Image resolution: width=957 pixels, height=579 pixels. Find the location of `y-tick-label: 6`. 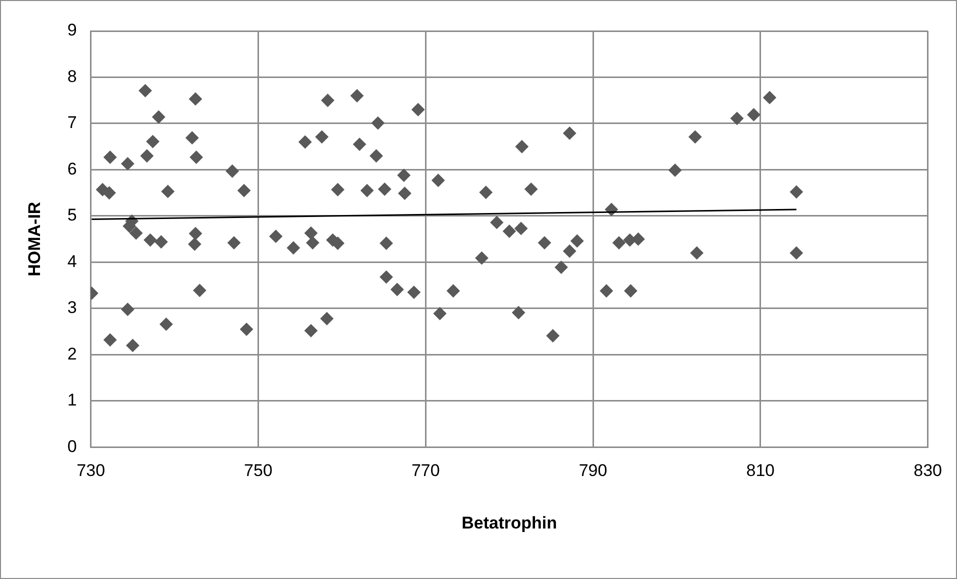

y-tick-label: 6 is located at coordinates (72, 168).